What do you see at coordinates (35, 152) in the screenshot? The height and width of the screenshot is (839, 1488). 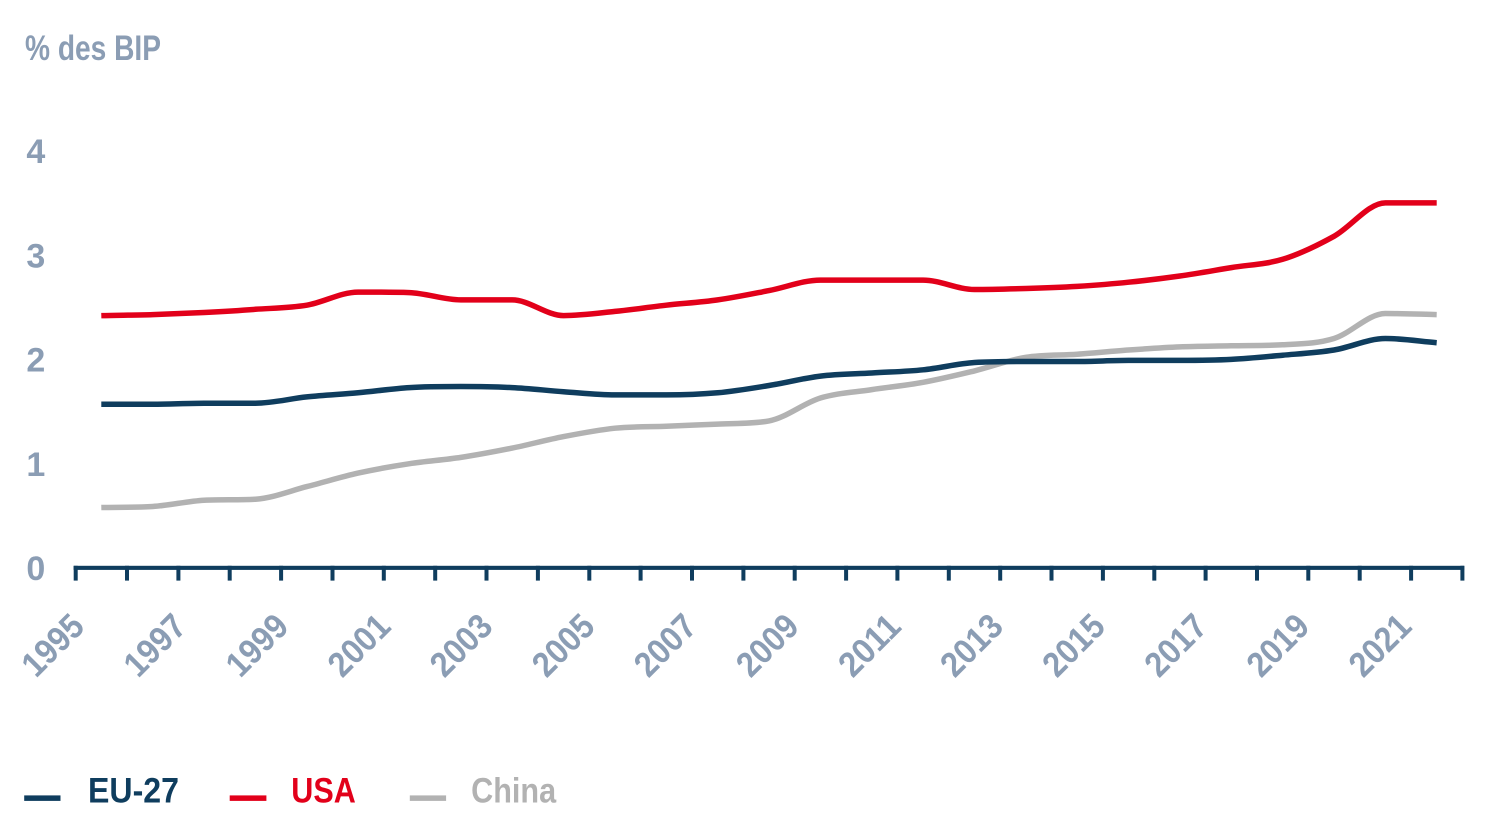 I see `svg-text: 4` at bounding box center [35, 152].